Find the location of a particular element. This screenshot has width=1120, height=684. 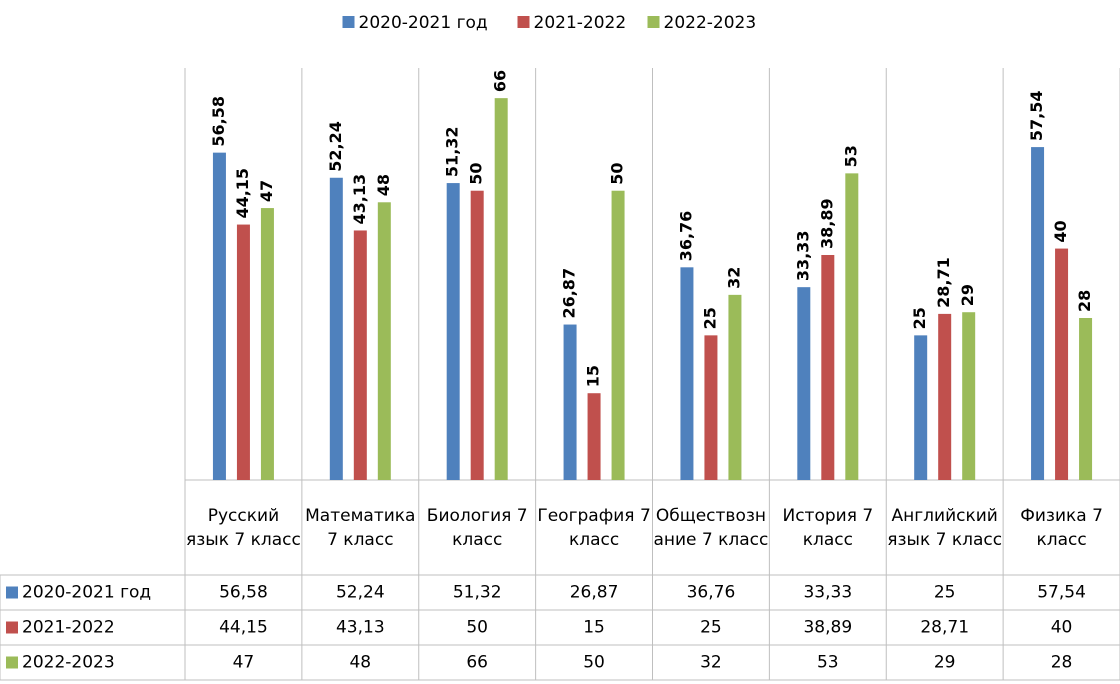

data-label: 53 is located at coordinates (850, 156).